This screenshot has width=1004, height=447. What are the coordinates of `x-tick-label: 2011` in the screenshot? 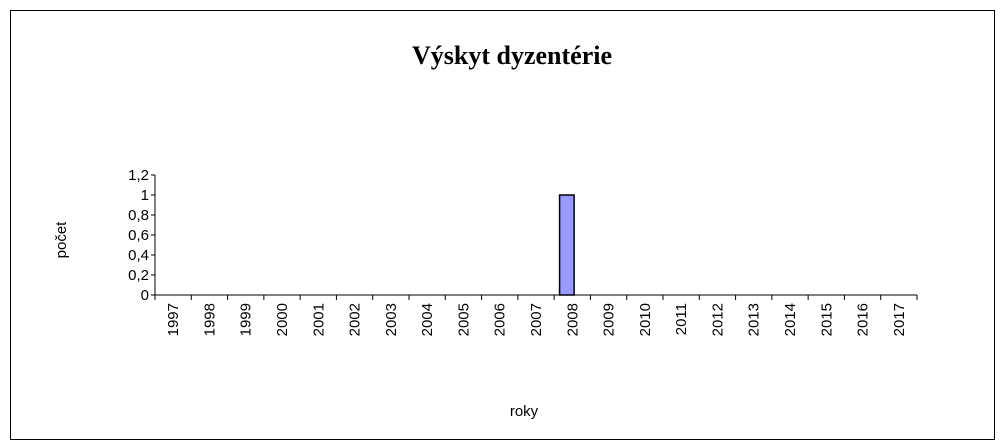 It's located at (681, 319).